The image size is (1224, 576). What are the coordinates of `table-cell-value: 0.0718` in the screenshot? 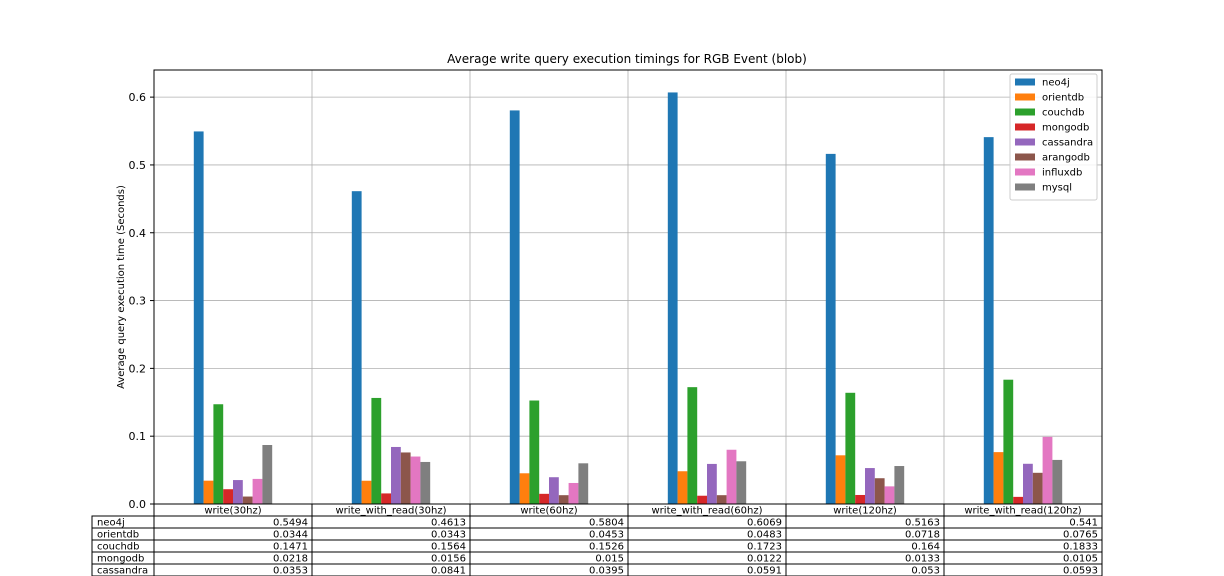 It's located at (922, 535).